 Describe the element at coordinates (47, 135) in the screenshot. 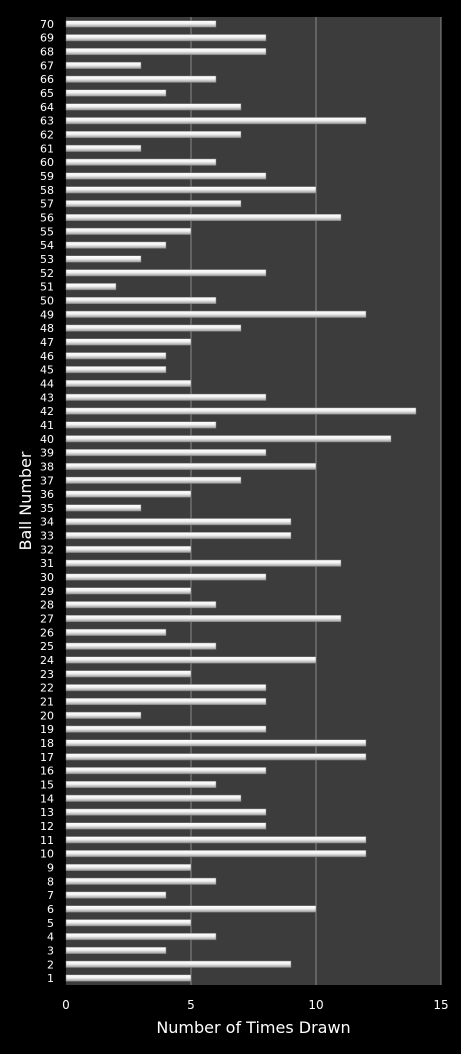

I see `y-tick-label: 62` at that location.